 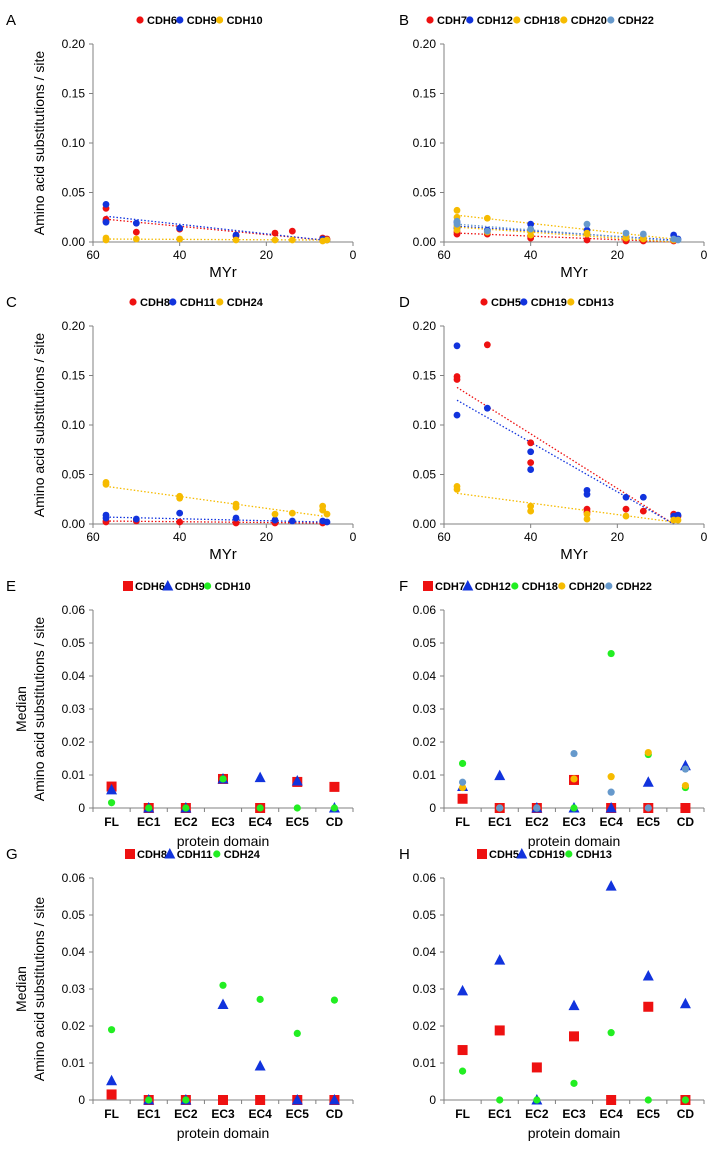 I want to click on legend-label: CDH22, so click(x=636, y=21).